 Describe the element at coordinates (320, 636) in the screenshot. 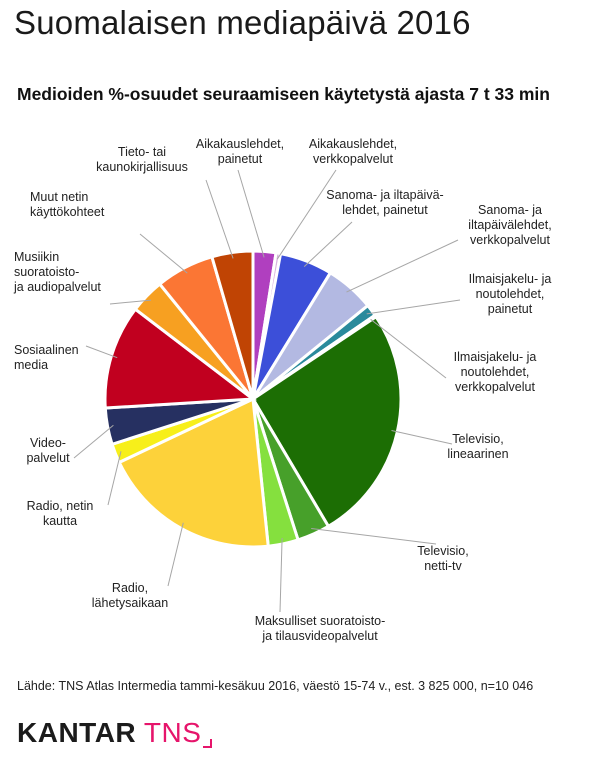

I see `slice-label-line: ja tilausvideopalvelut` at that location.